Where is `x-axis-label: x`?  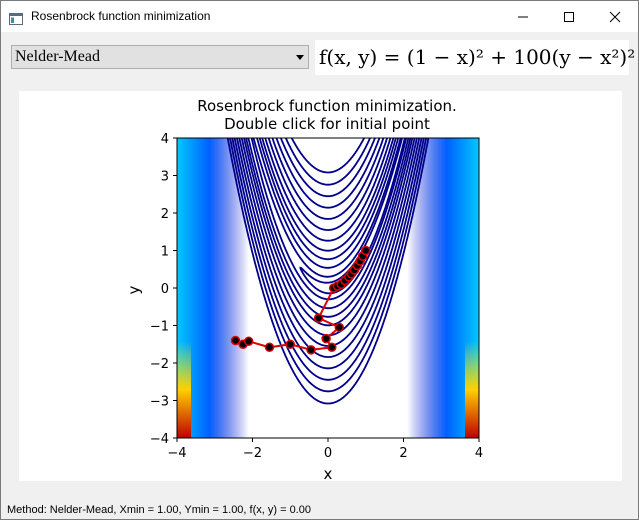 x-axis-label: x is located at coordinates (328, 473).